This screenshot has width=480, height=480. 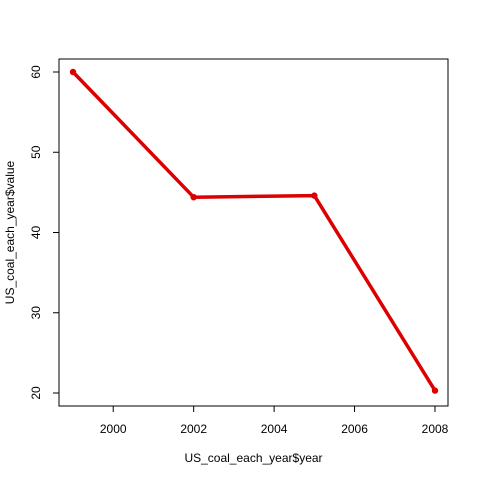 I want to click on y-axis-title: US_coal_each_year$value, so click(x=10, y=232).